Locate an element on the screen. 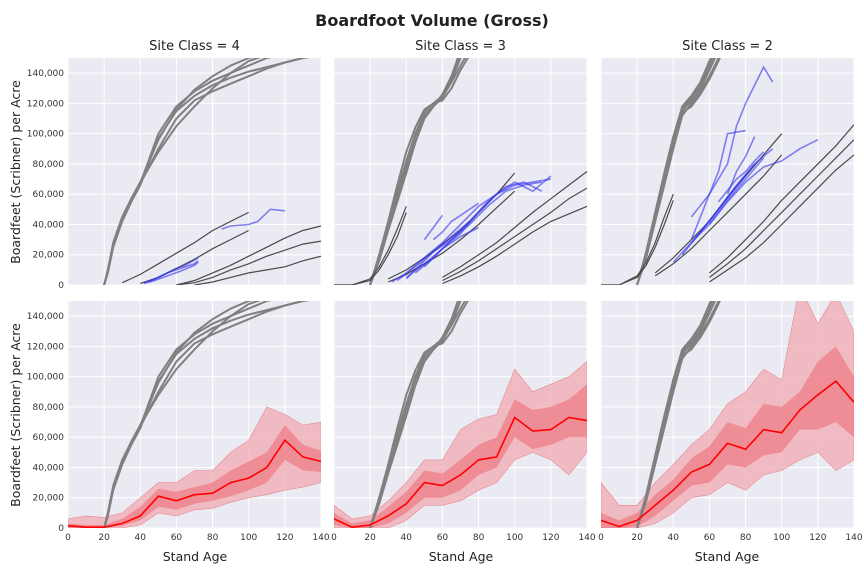  figure-title: Boardfoot Volume (Gross) is located at coordinates (432, 20).